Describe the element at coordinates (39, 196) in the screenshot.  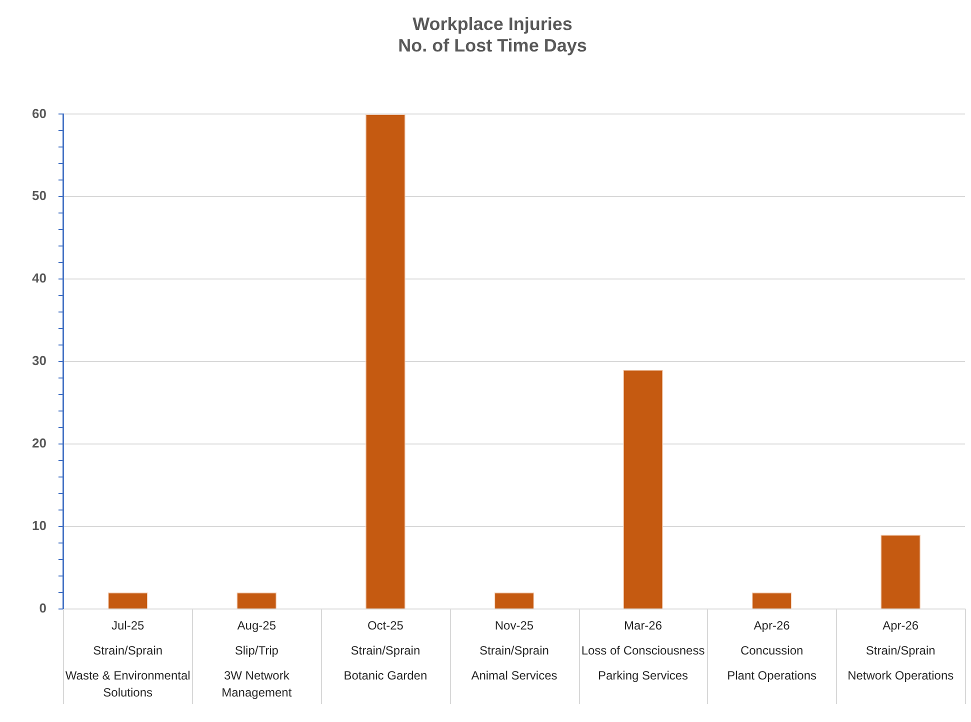
I see `y-tick-label: 50` at that location.